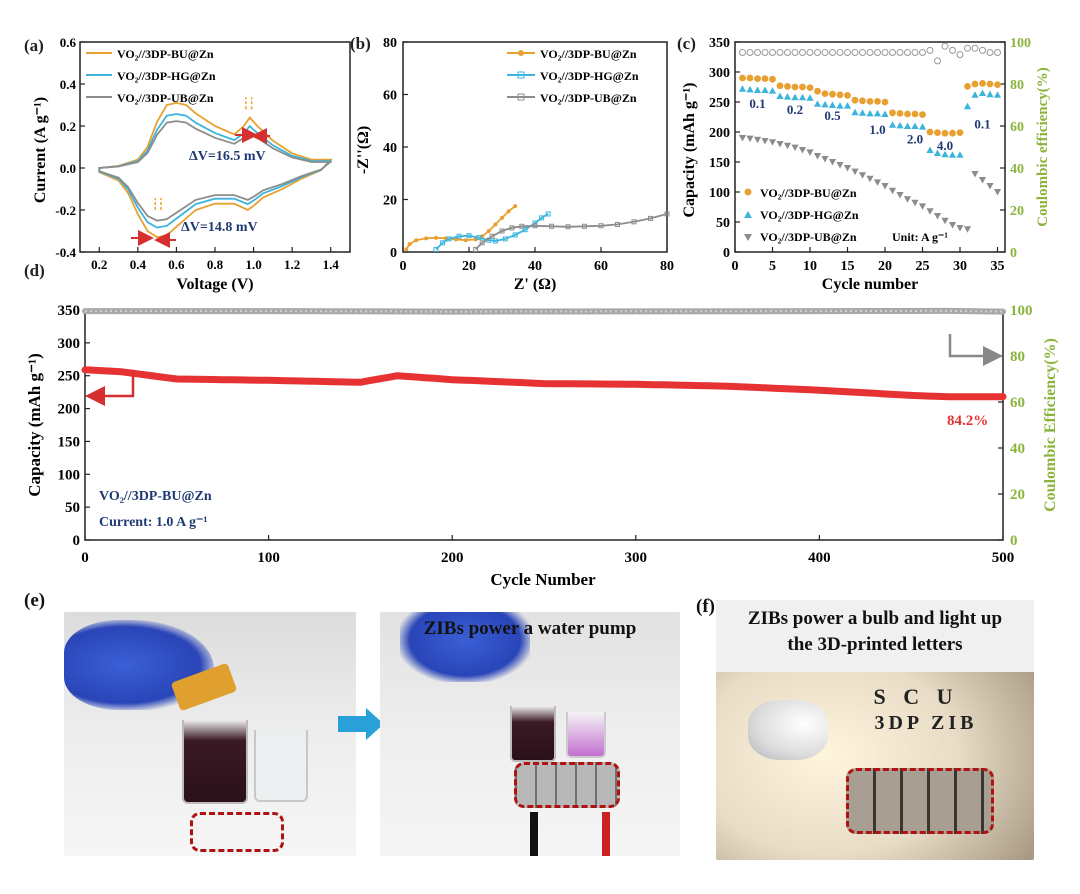 The height and width of the screenshot is (894, 1080). Describe the element at coordinates (460, 227) in the screenshot. I see `eis-curve-bu` at that location.